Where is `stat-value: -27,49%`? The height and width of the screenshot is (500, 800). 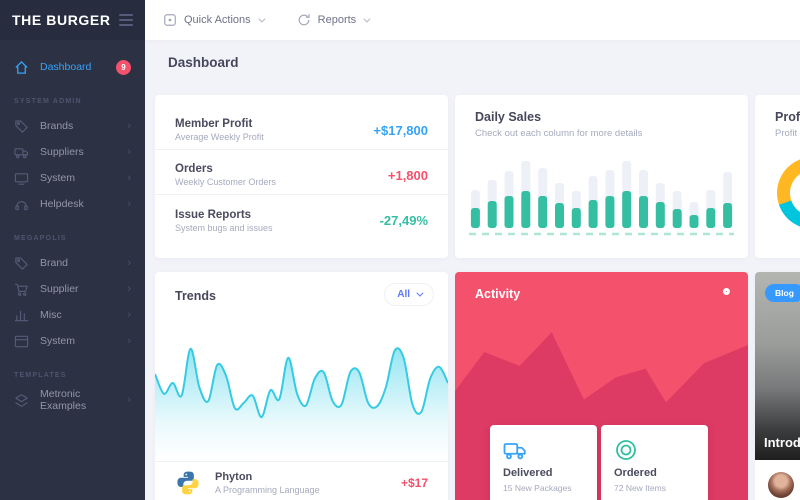
stat-value: -27,49% is located at coordinates (403, 220).